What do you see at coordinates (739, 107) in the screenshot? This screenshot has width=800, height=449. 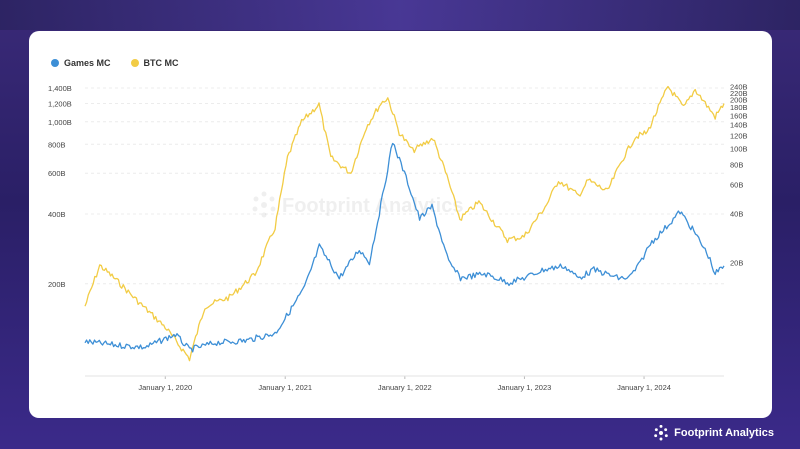 I see `right-axis-tick-label: 180B` at bounding box center [739, 107].